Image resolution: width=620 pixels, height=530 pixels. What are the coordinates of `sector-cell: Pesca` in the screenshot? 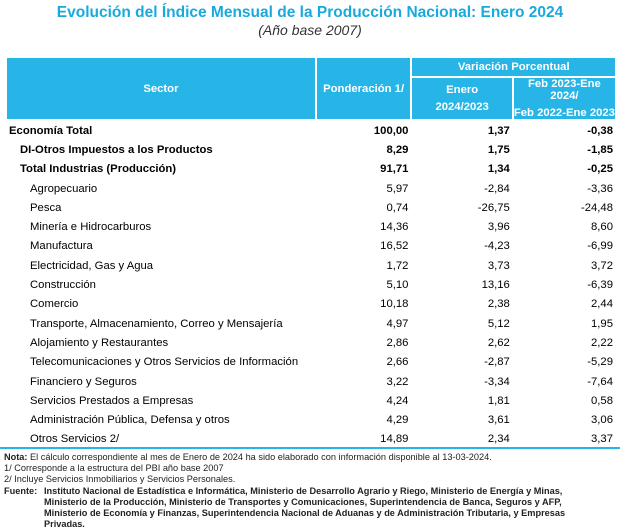 It's located at (46, 207).